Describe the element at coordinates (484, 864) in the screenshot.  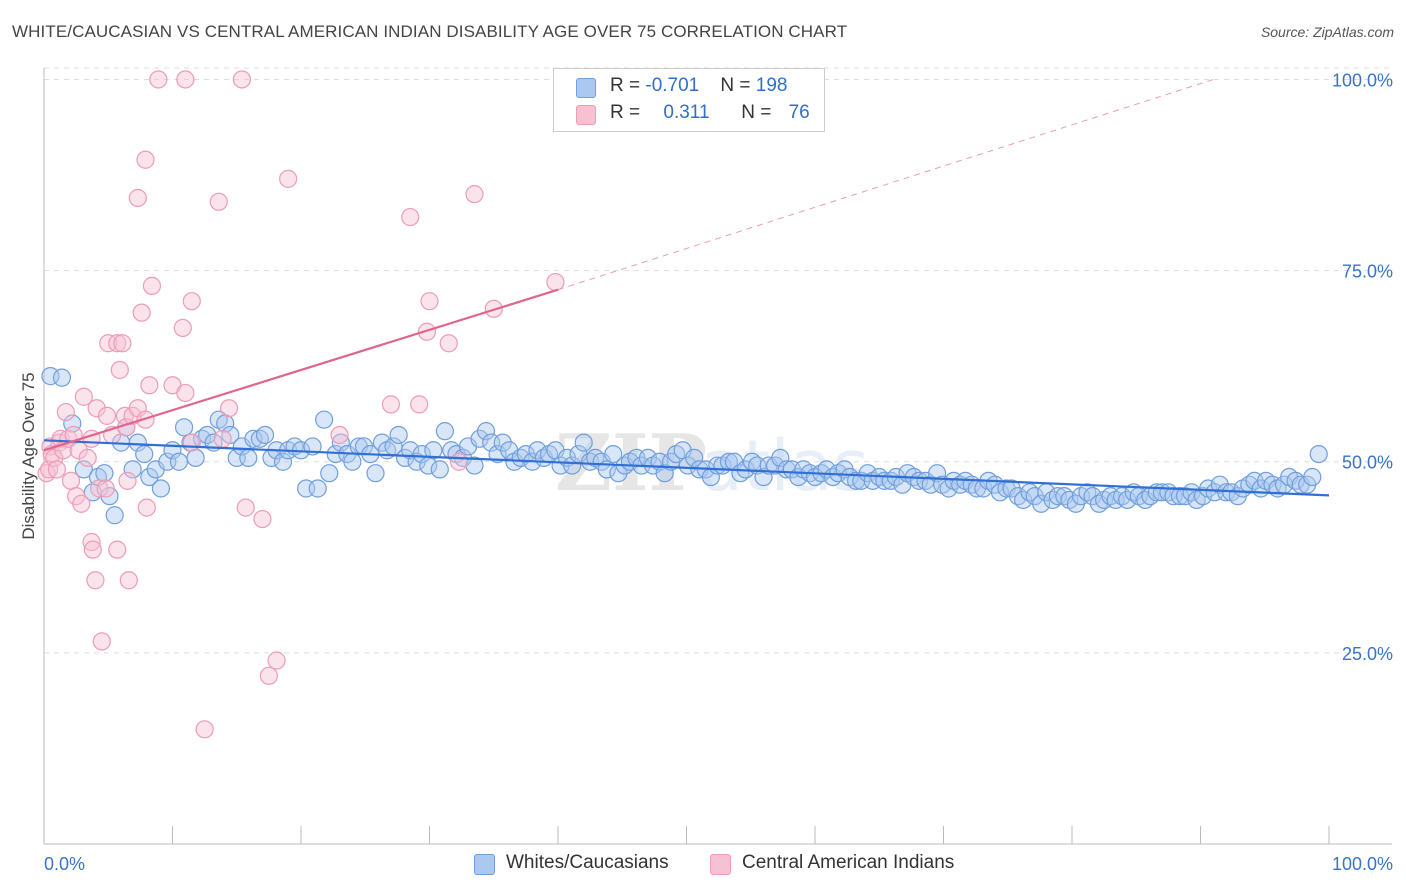
I see `series-swatch-whites` at that location.